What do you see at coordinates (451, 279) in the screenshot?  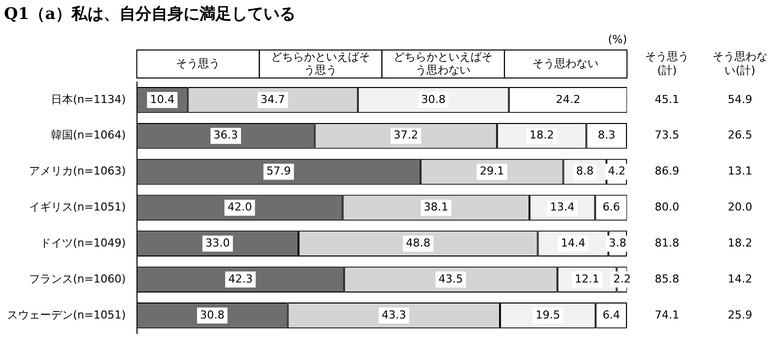 I see `data-label: 43.5` at bounding box center [451, 279].